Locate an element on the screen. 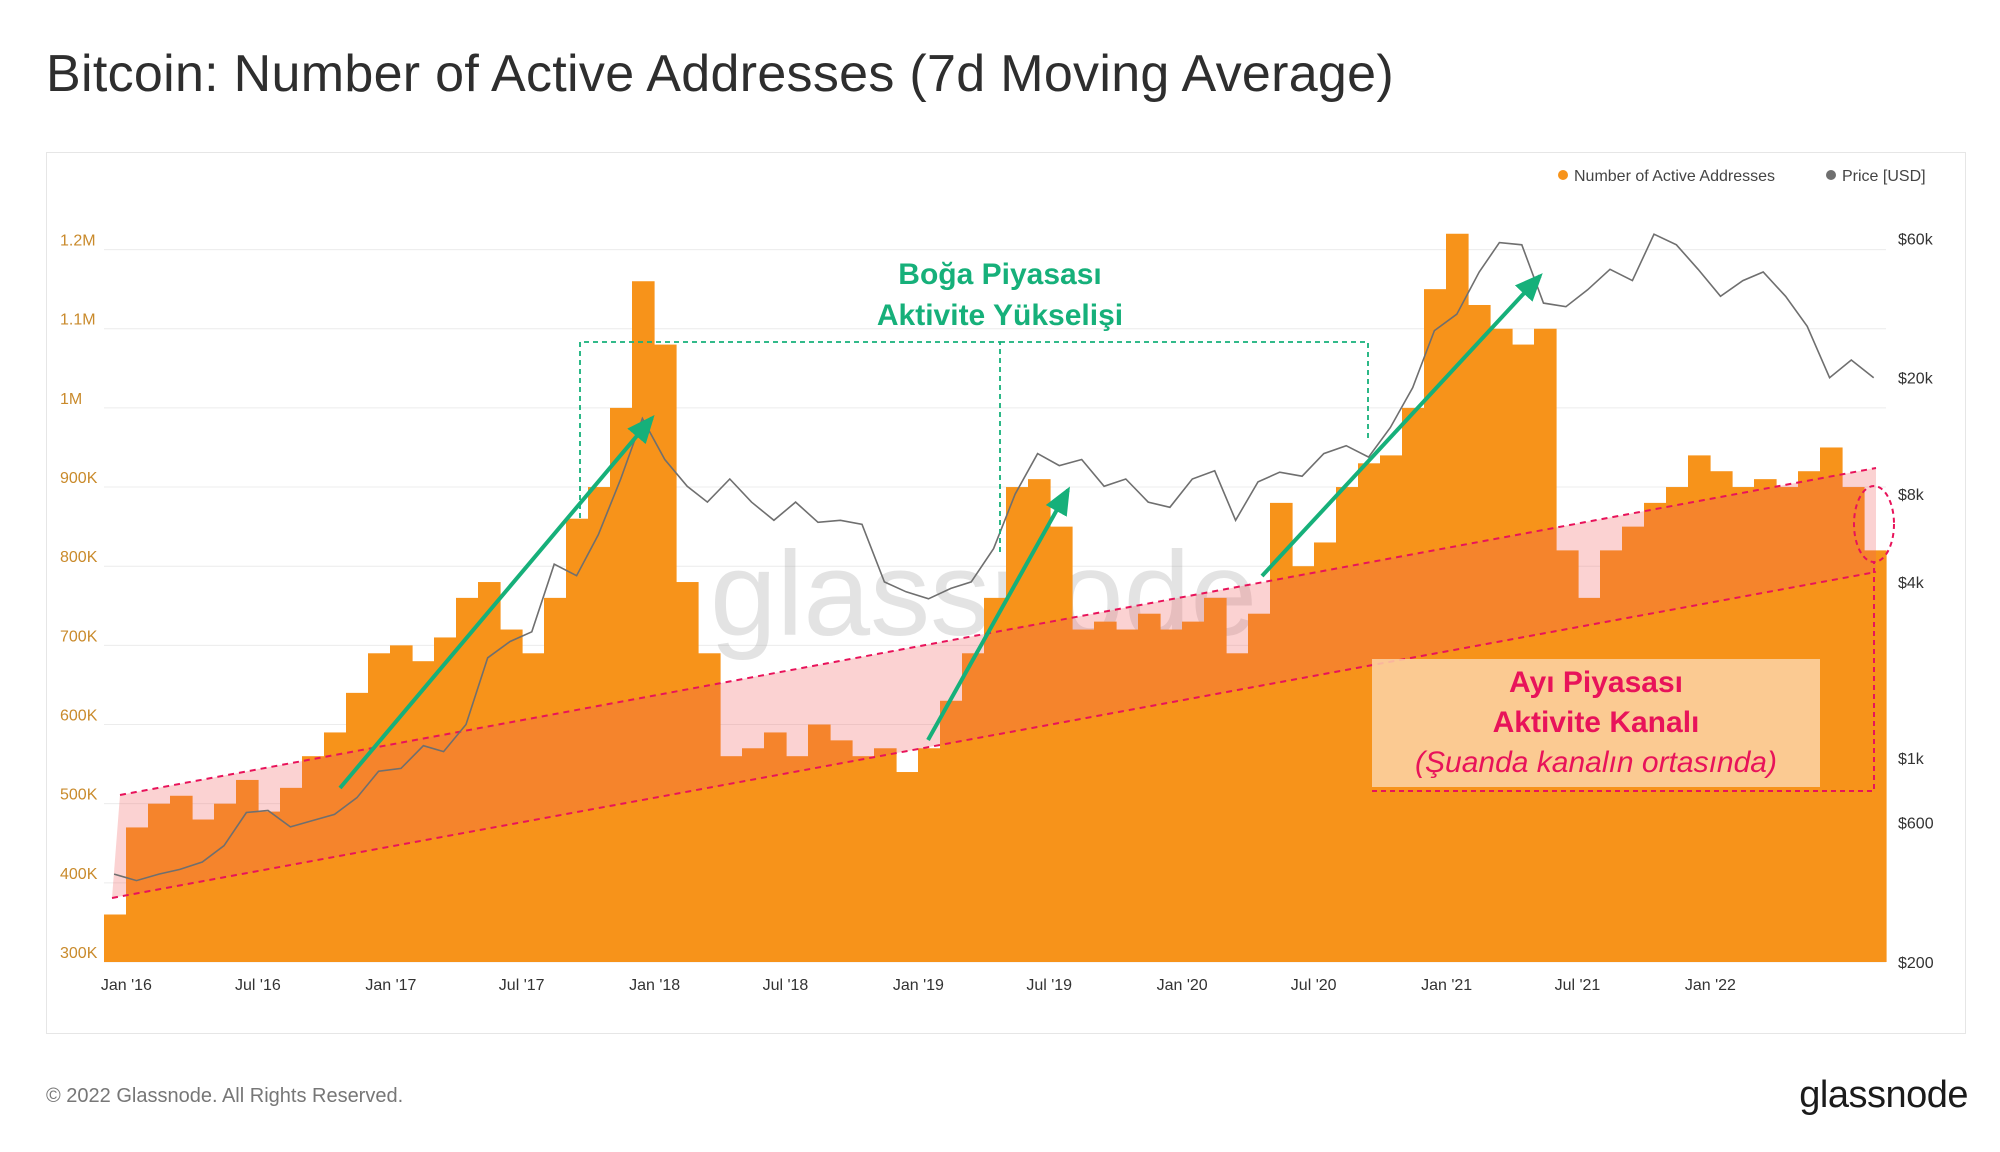 The height and width of the screenshot is (1152, 2000). right-axis: $200 $600 $1k $4k $8k $20k $60k is located at coordinates (1916, 601).